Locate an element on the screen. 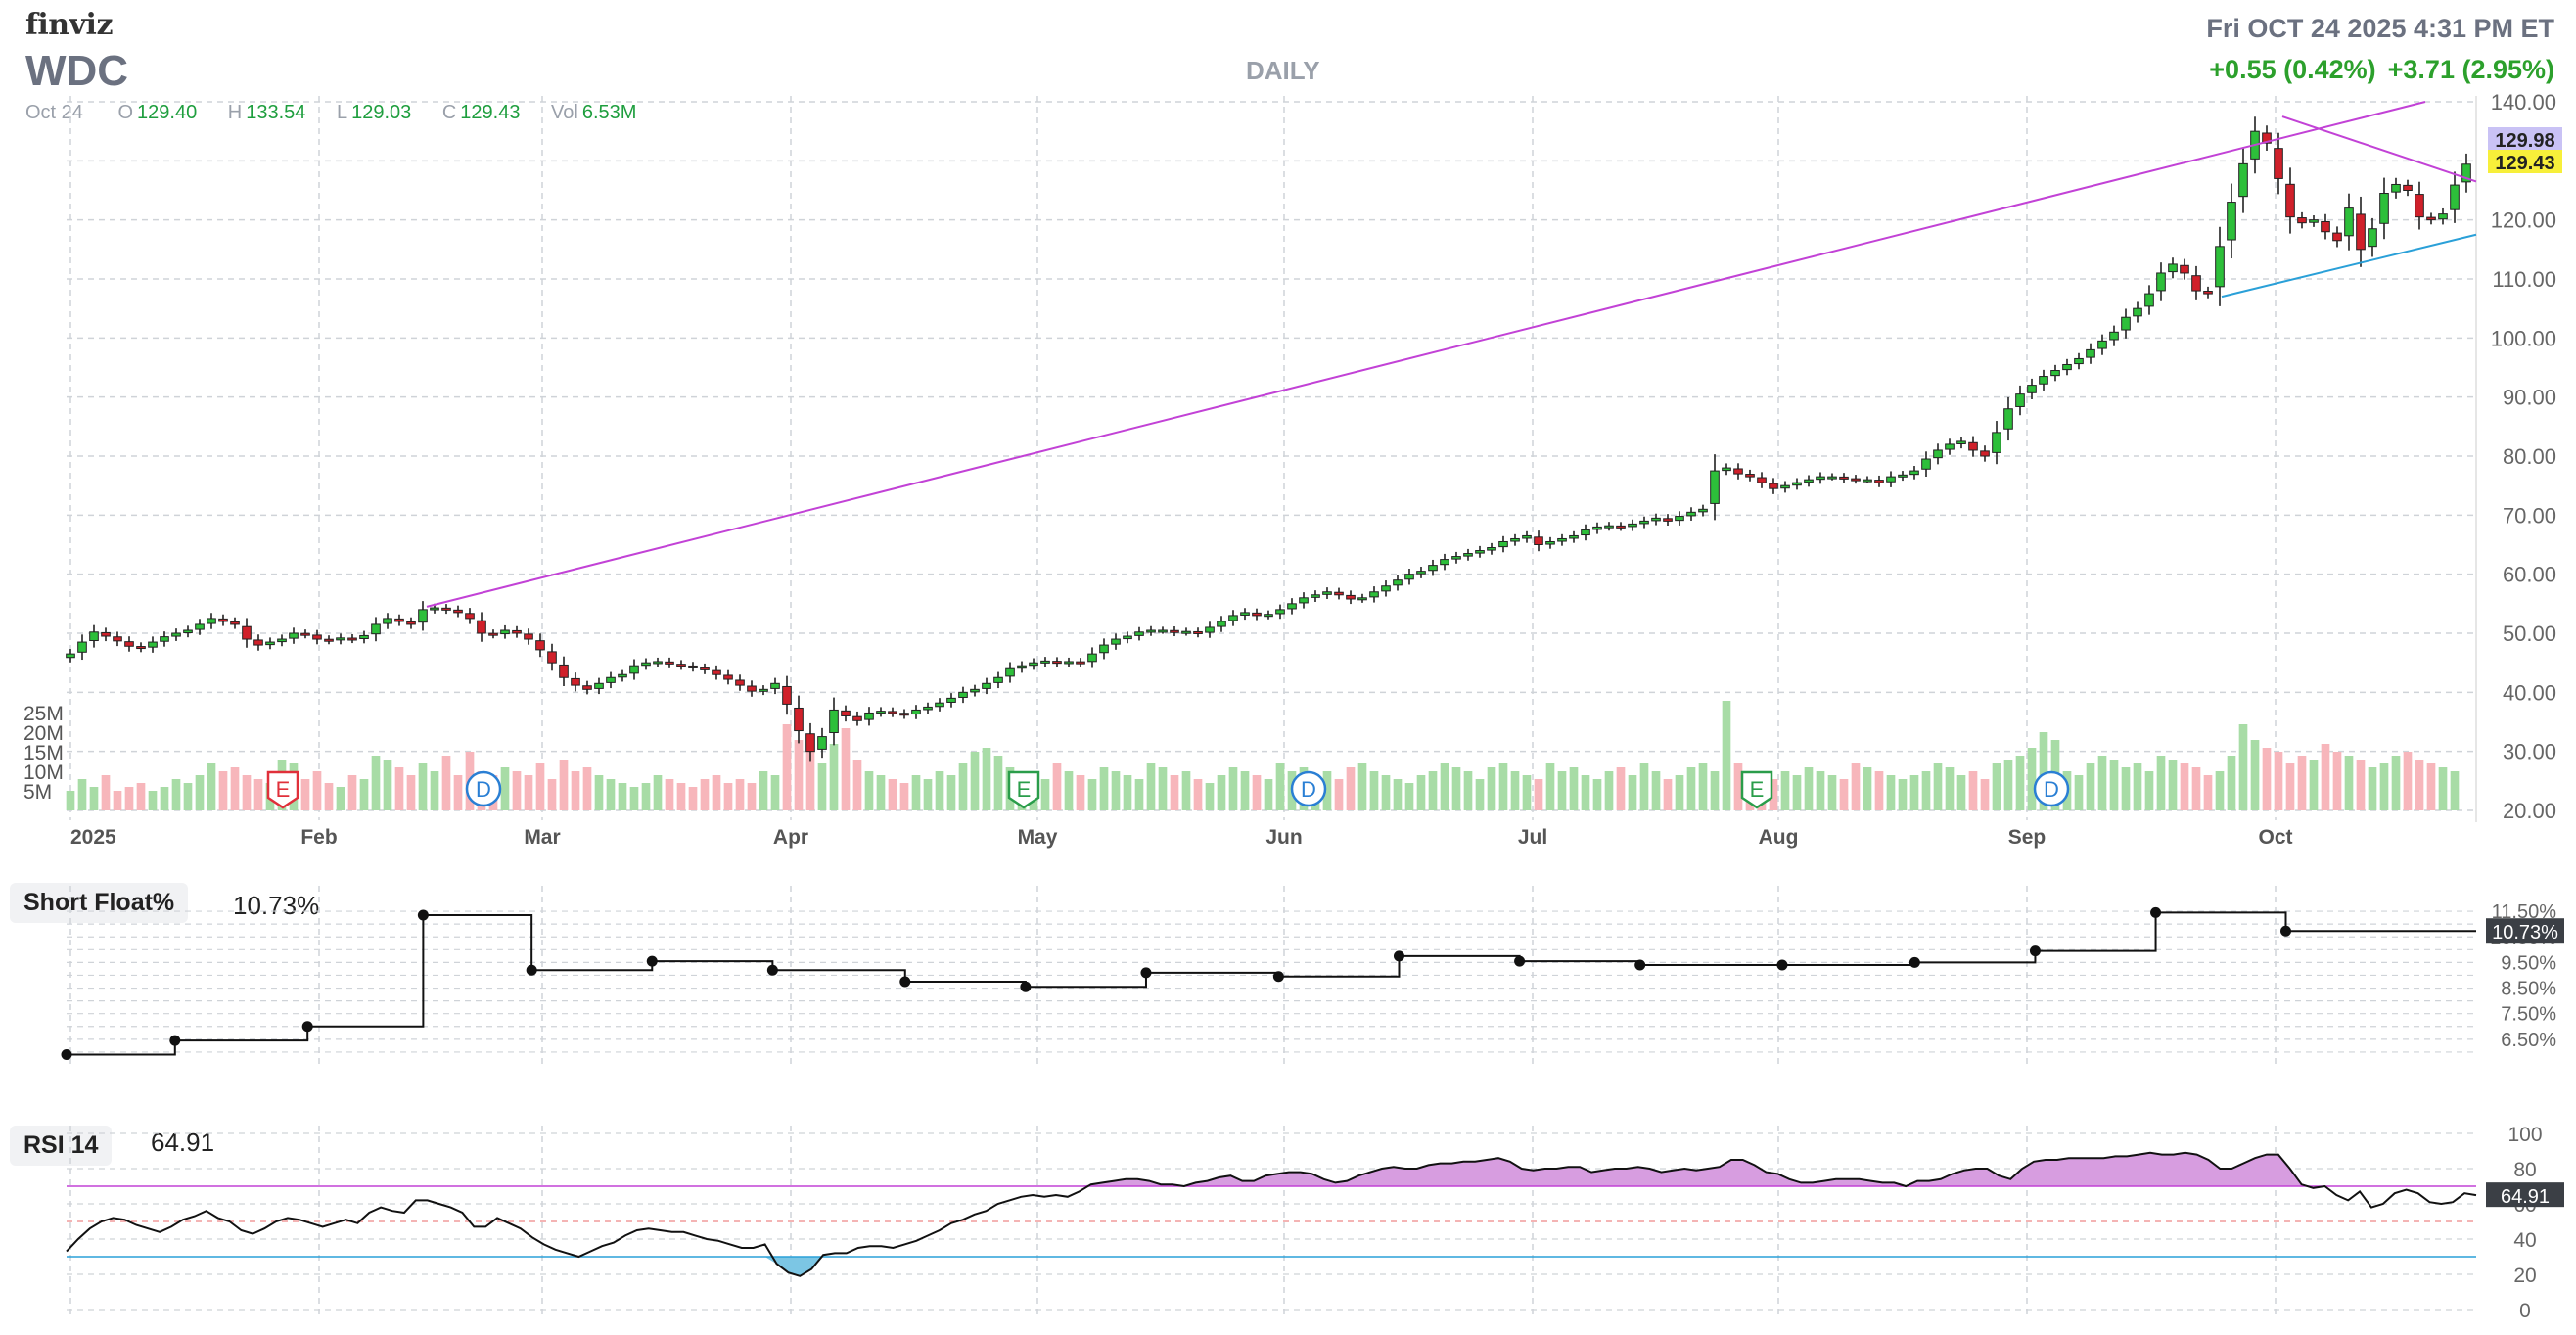 This screenshot has height=1335, width=2576. rsi-line is located at coordinates (1271, 1214).